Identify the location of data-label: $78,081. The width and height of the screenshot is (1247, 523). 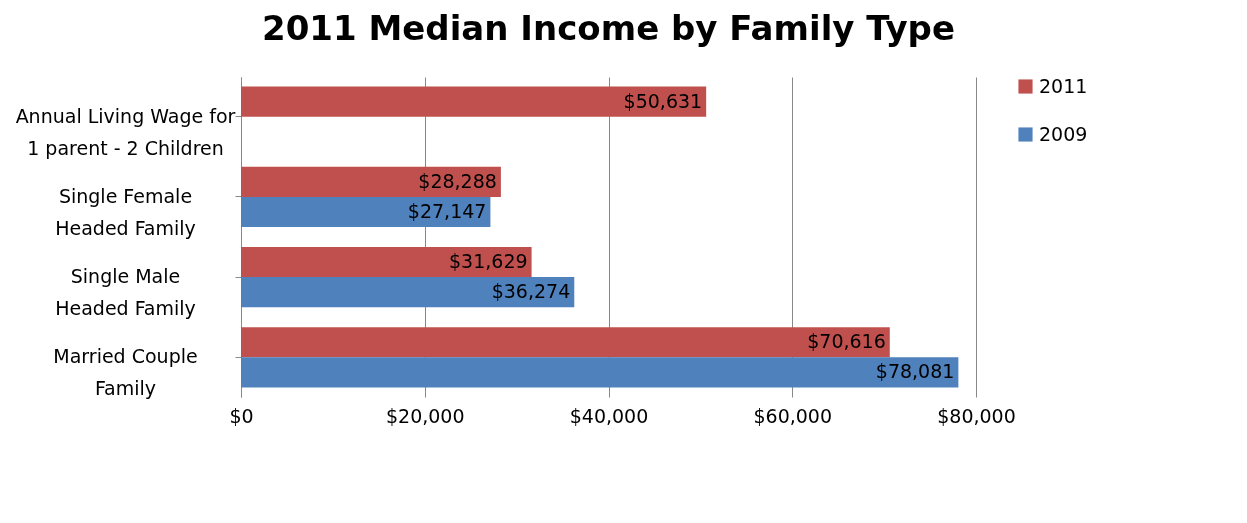
(915, 371).